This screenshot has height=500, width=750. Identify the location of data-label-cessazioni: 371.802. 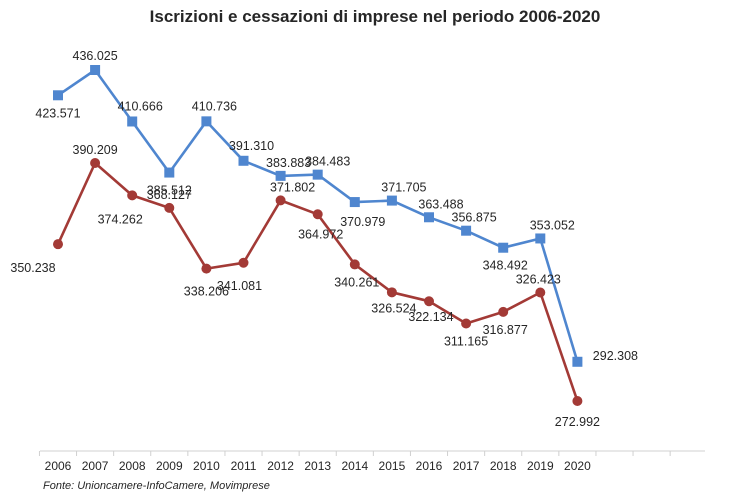
(292, 187).